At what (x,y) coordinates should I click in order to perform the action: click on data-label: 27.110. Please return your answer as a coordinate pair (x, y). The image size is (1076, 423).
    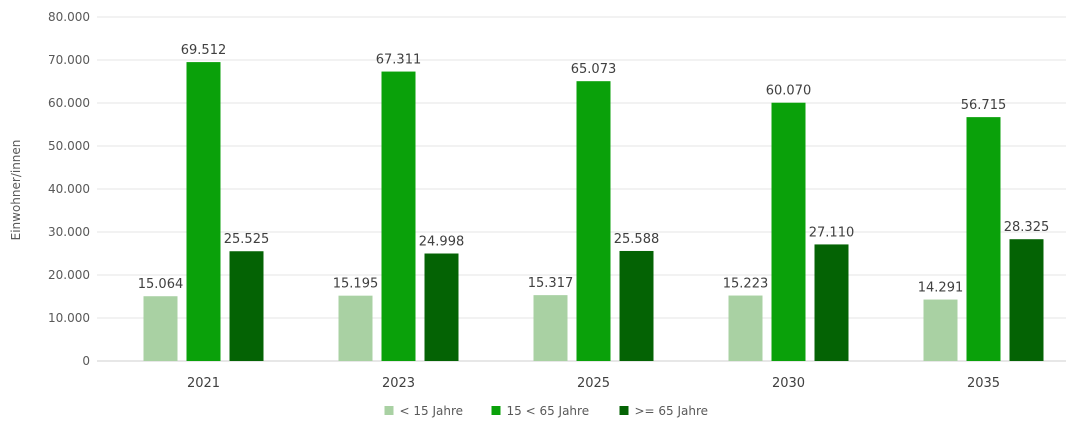
    Looking at the image, I should click on (832, 232).